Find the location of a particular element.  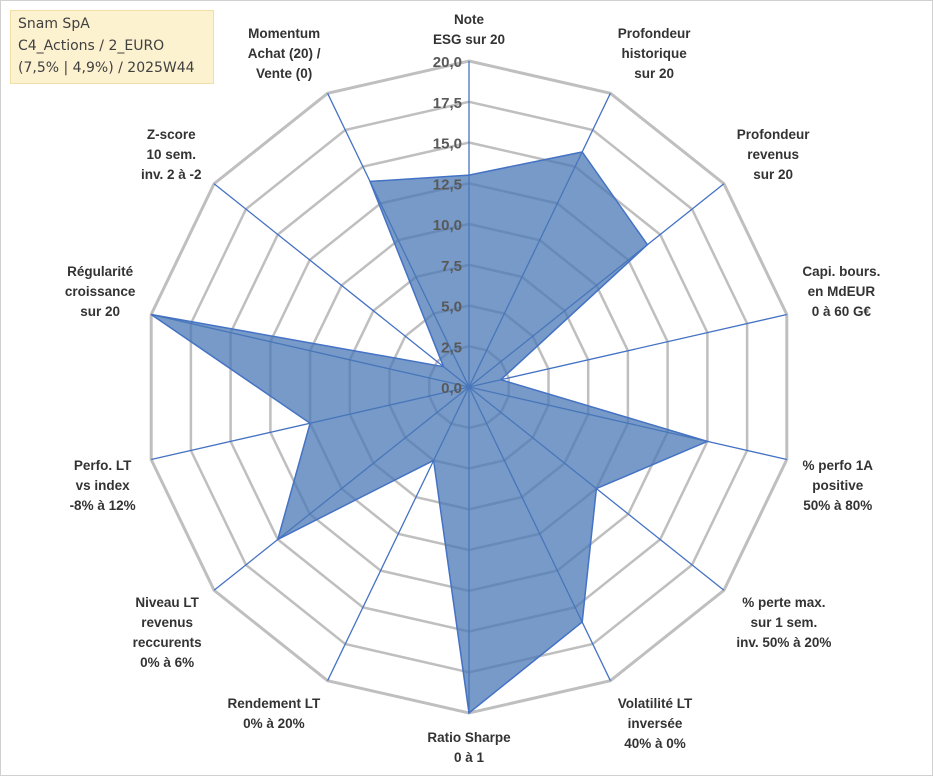

axis-label-line: 0 à 1 is located at coordinates (469, 757).